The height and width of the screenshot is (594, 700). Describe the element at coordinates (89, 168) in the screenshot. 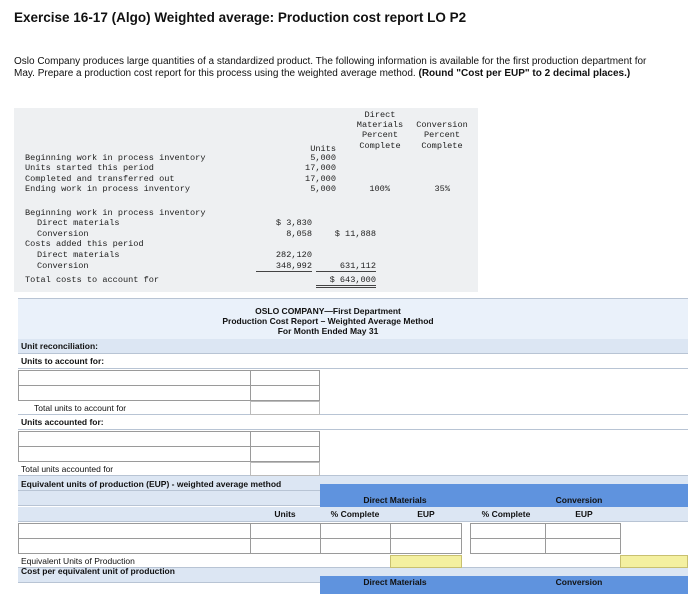

I see `row-label: Units started this period` at that location.